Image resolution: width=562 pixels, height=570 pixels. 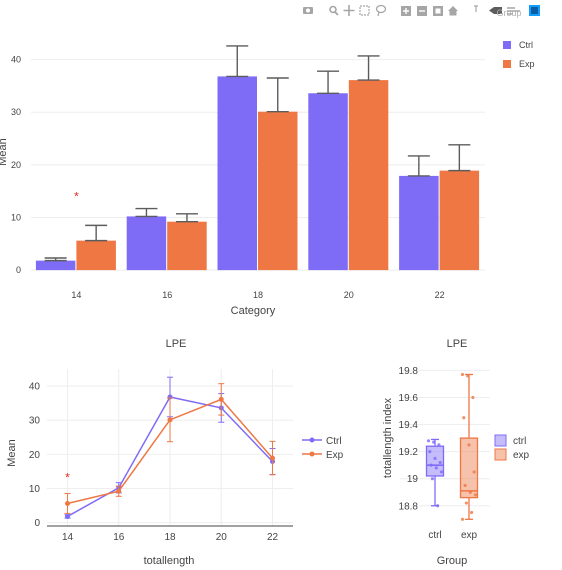 What do you see at coordinates (167, 295) in the screenshot?
I see `bar-xtick-label: 16` at bounding box center [167, 295].